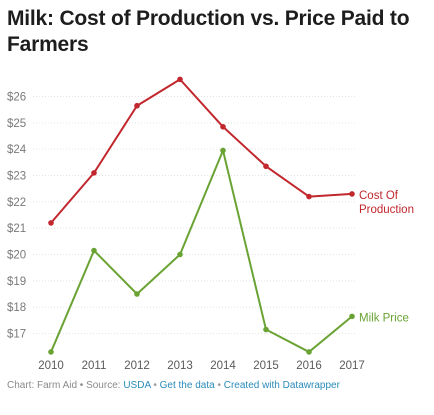  What do you see at coordinates (94, 366) in the screenshot?
I see `x-tick-label: 2011` at bounding box center [94, 366].